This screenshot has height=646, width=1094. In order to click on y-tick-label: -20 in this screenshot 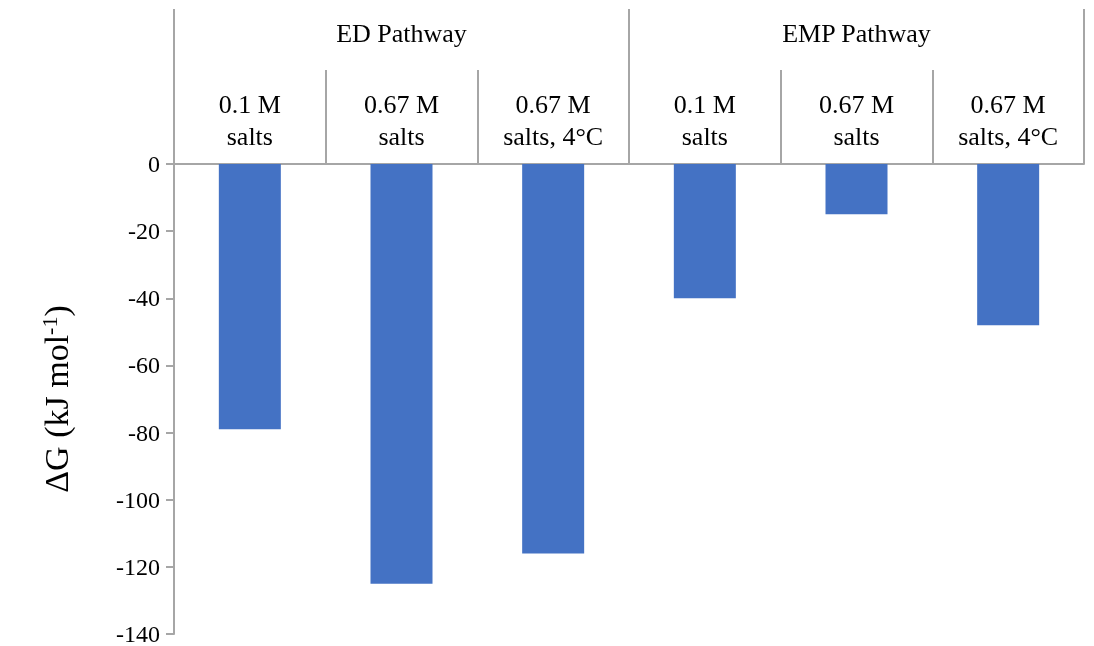, I will do `click(144, 231)`.